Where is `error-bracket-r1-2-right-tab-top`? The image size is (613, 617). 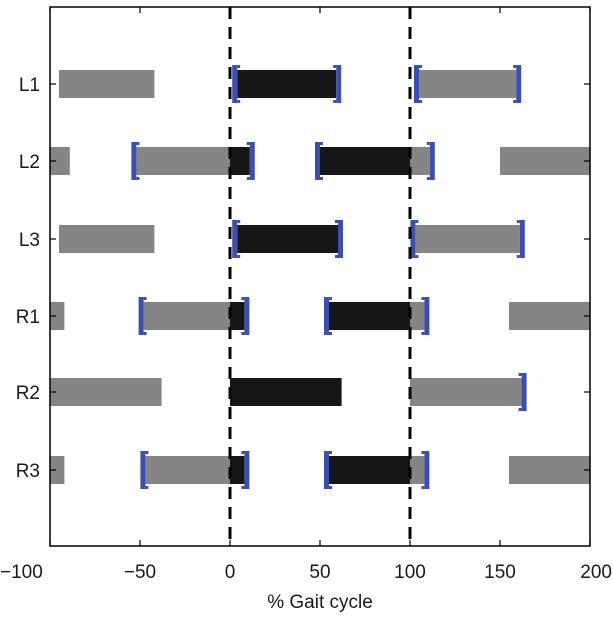 error-bracket-r1-2-right-tab-top is located at coordinates (423, 298).